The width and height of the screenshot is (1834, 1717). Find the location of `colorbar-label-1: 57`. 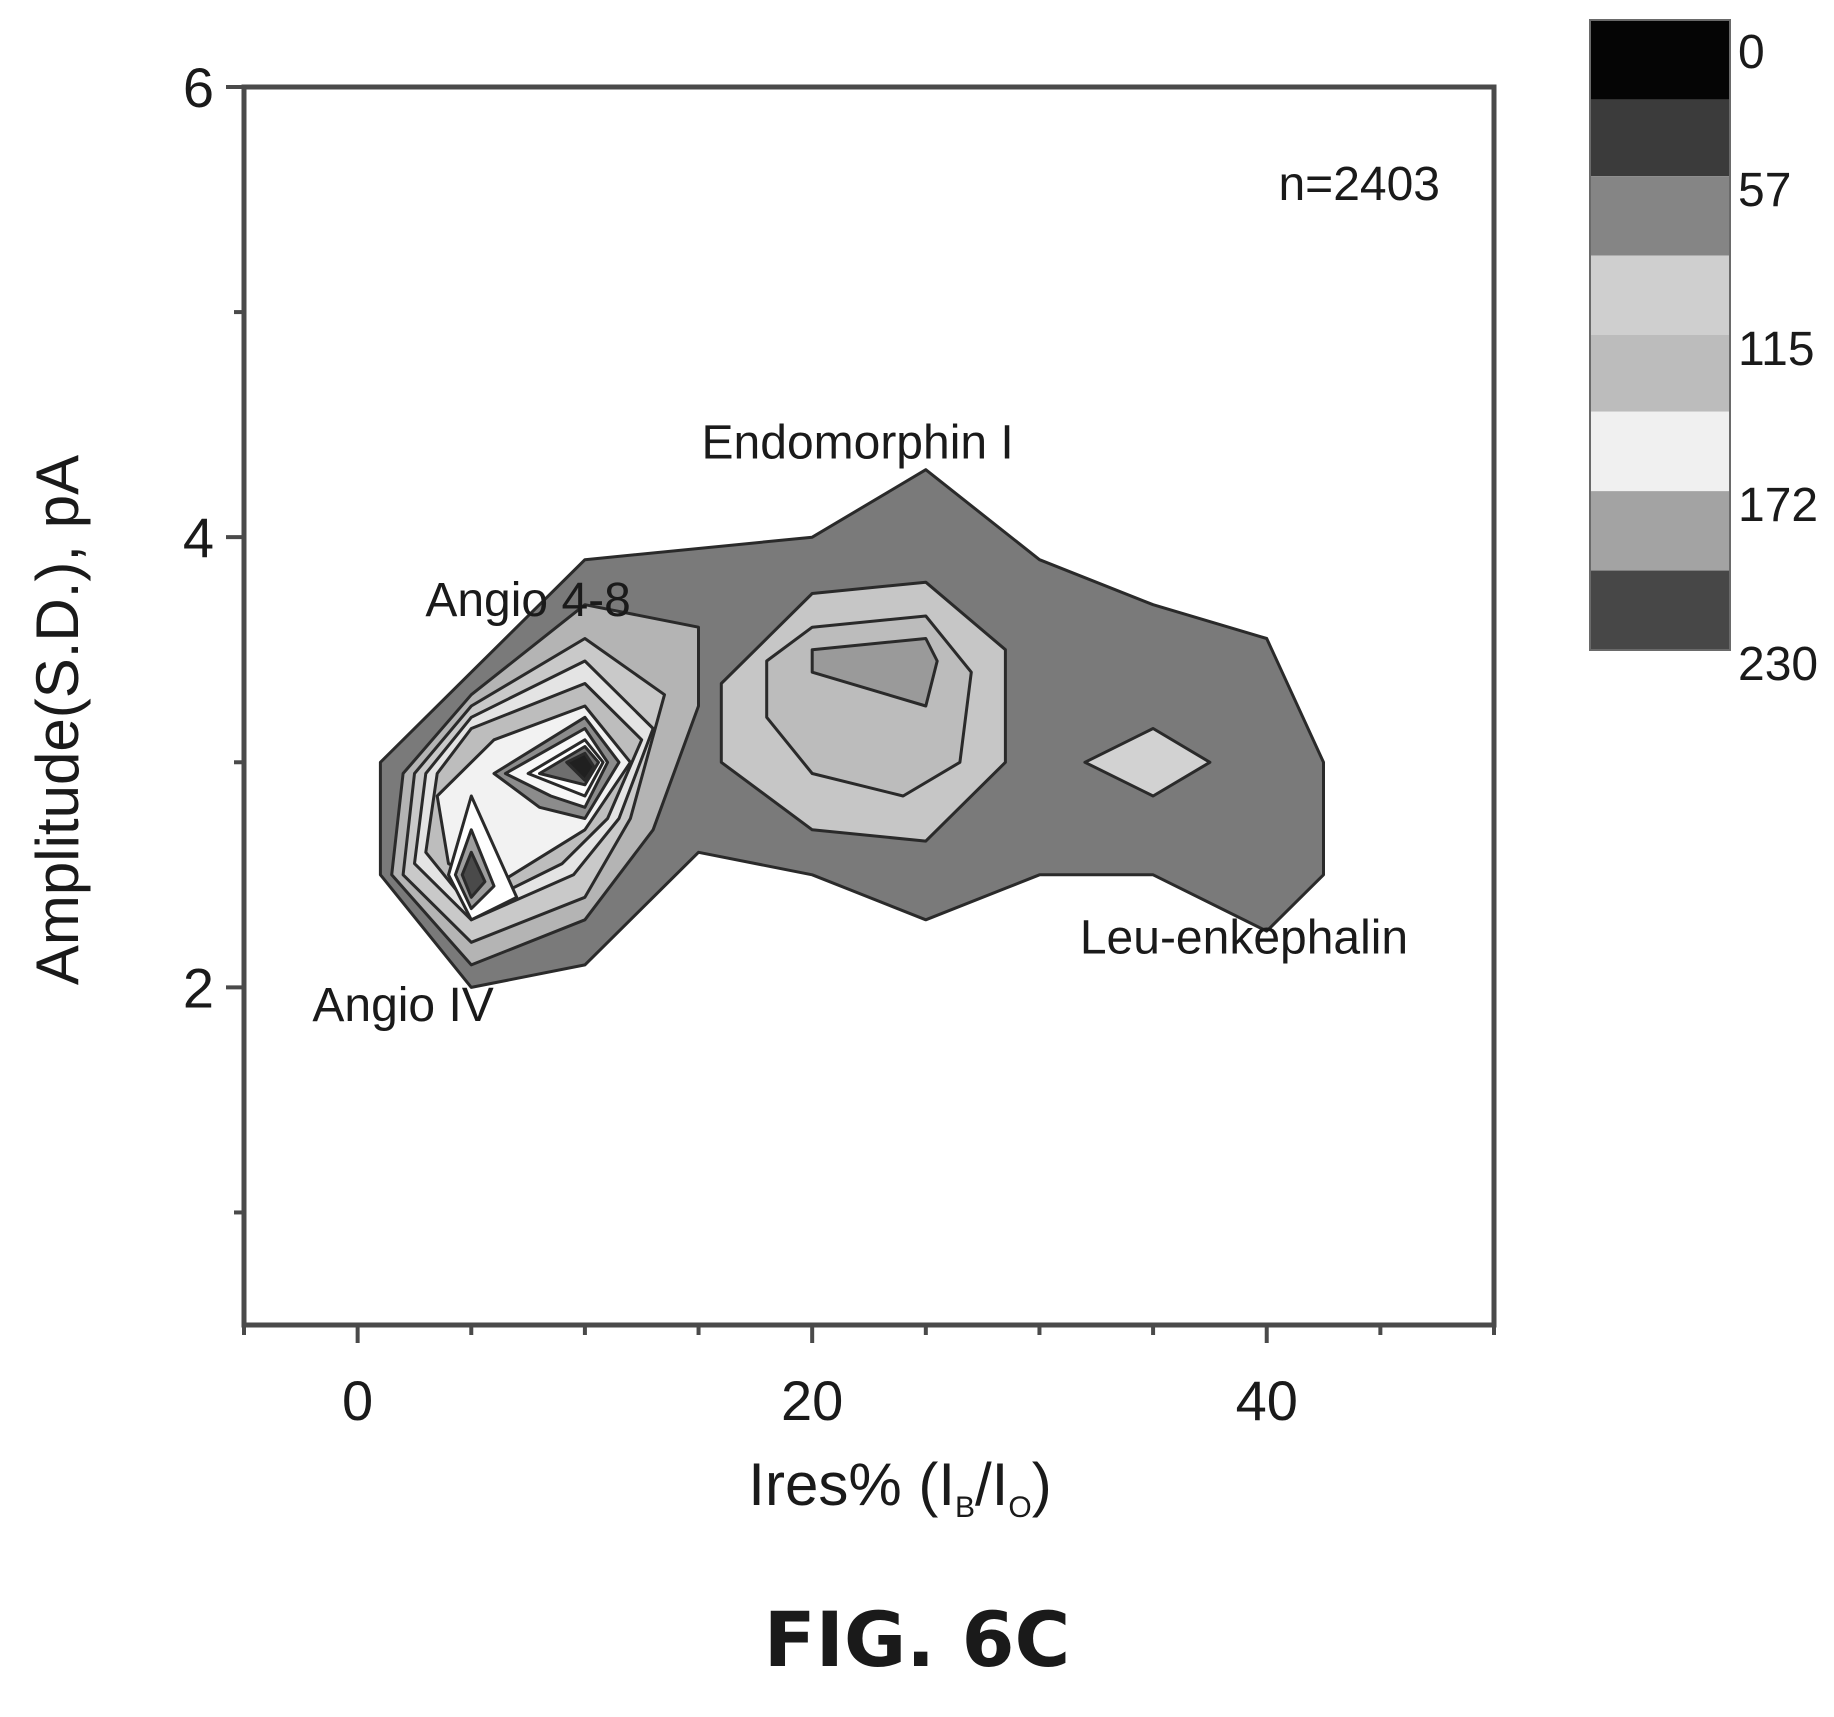

colorbar-label-1: 57 is located at coordinates (1764, 190).